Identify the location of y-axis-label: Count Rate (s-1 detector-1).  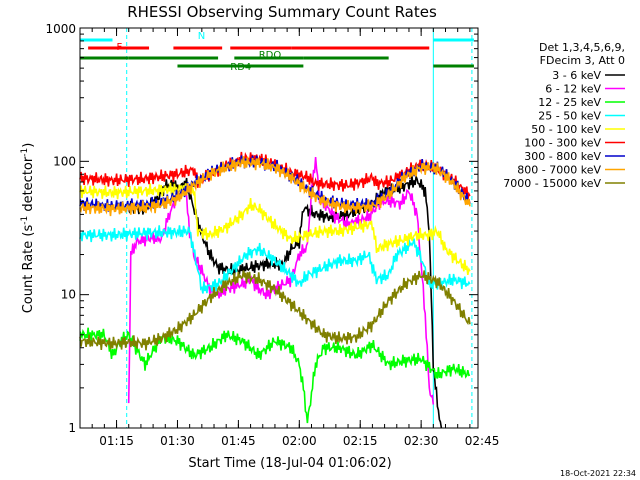
(28, 228).